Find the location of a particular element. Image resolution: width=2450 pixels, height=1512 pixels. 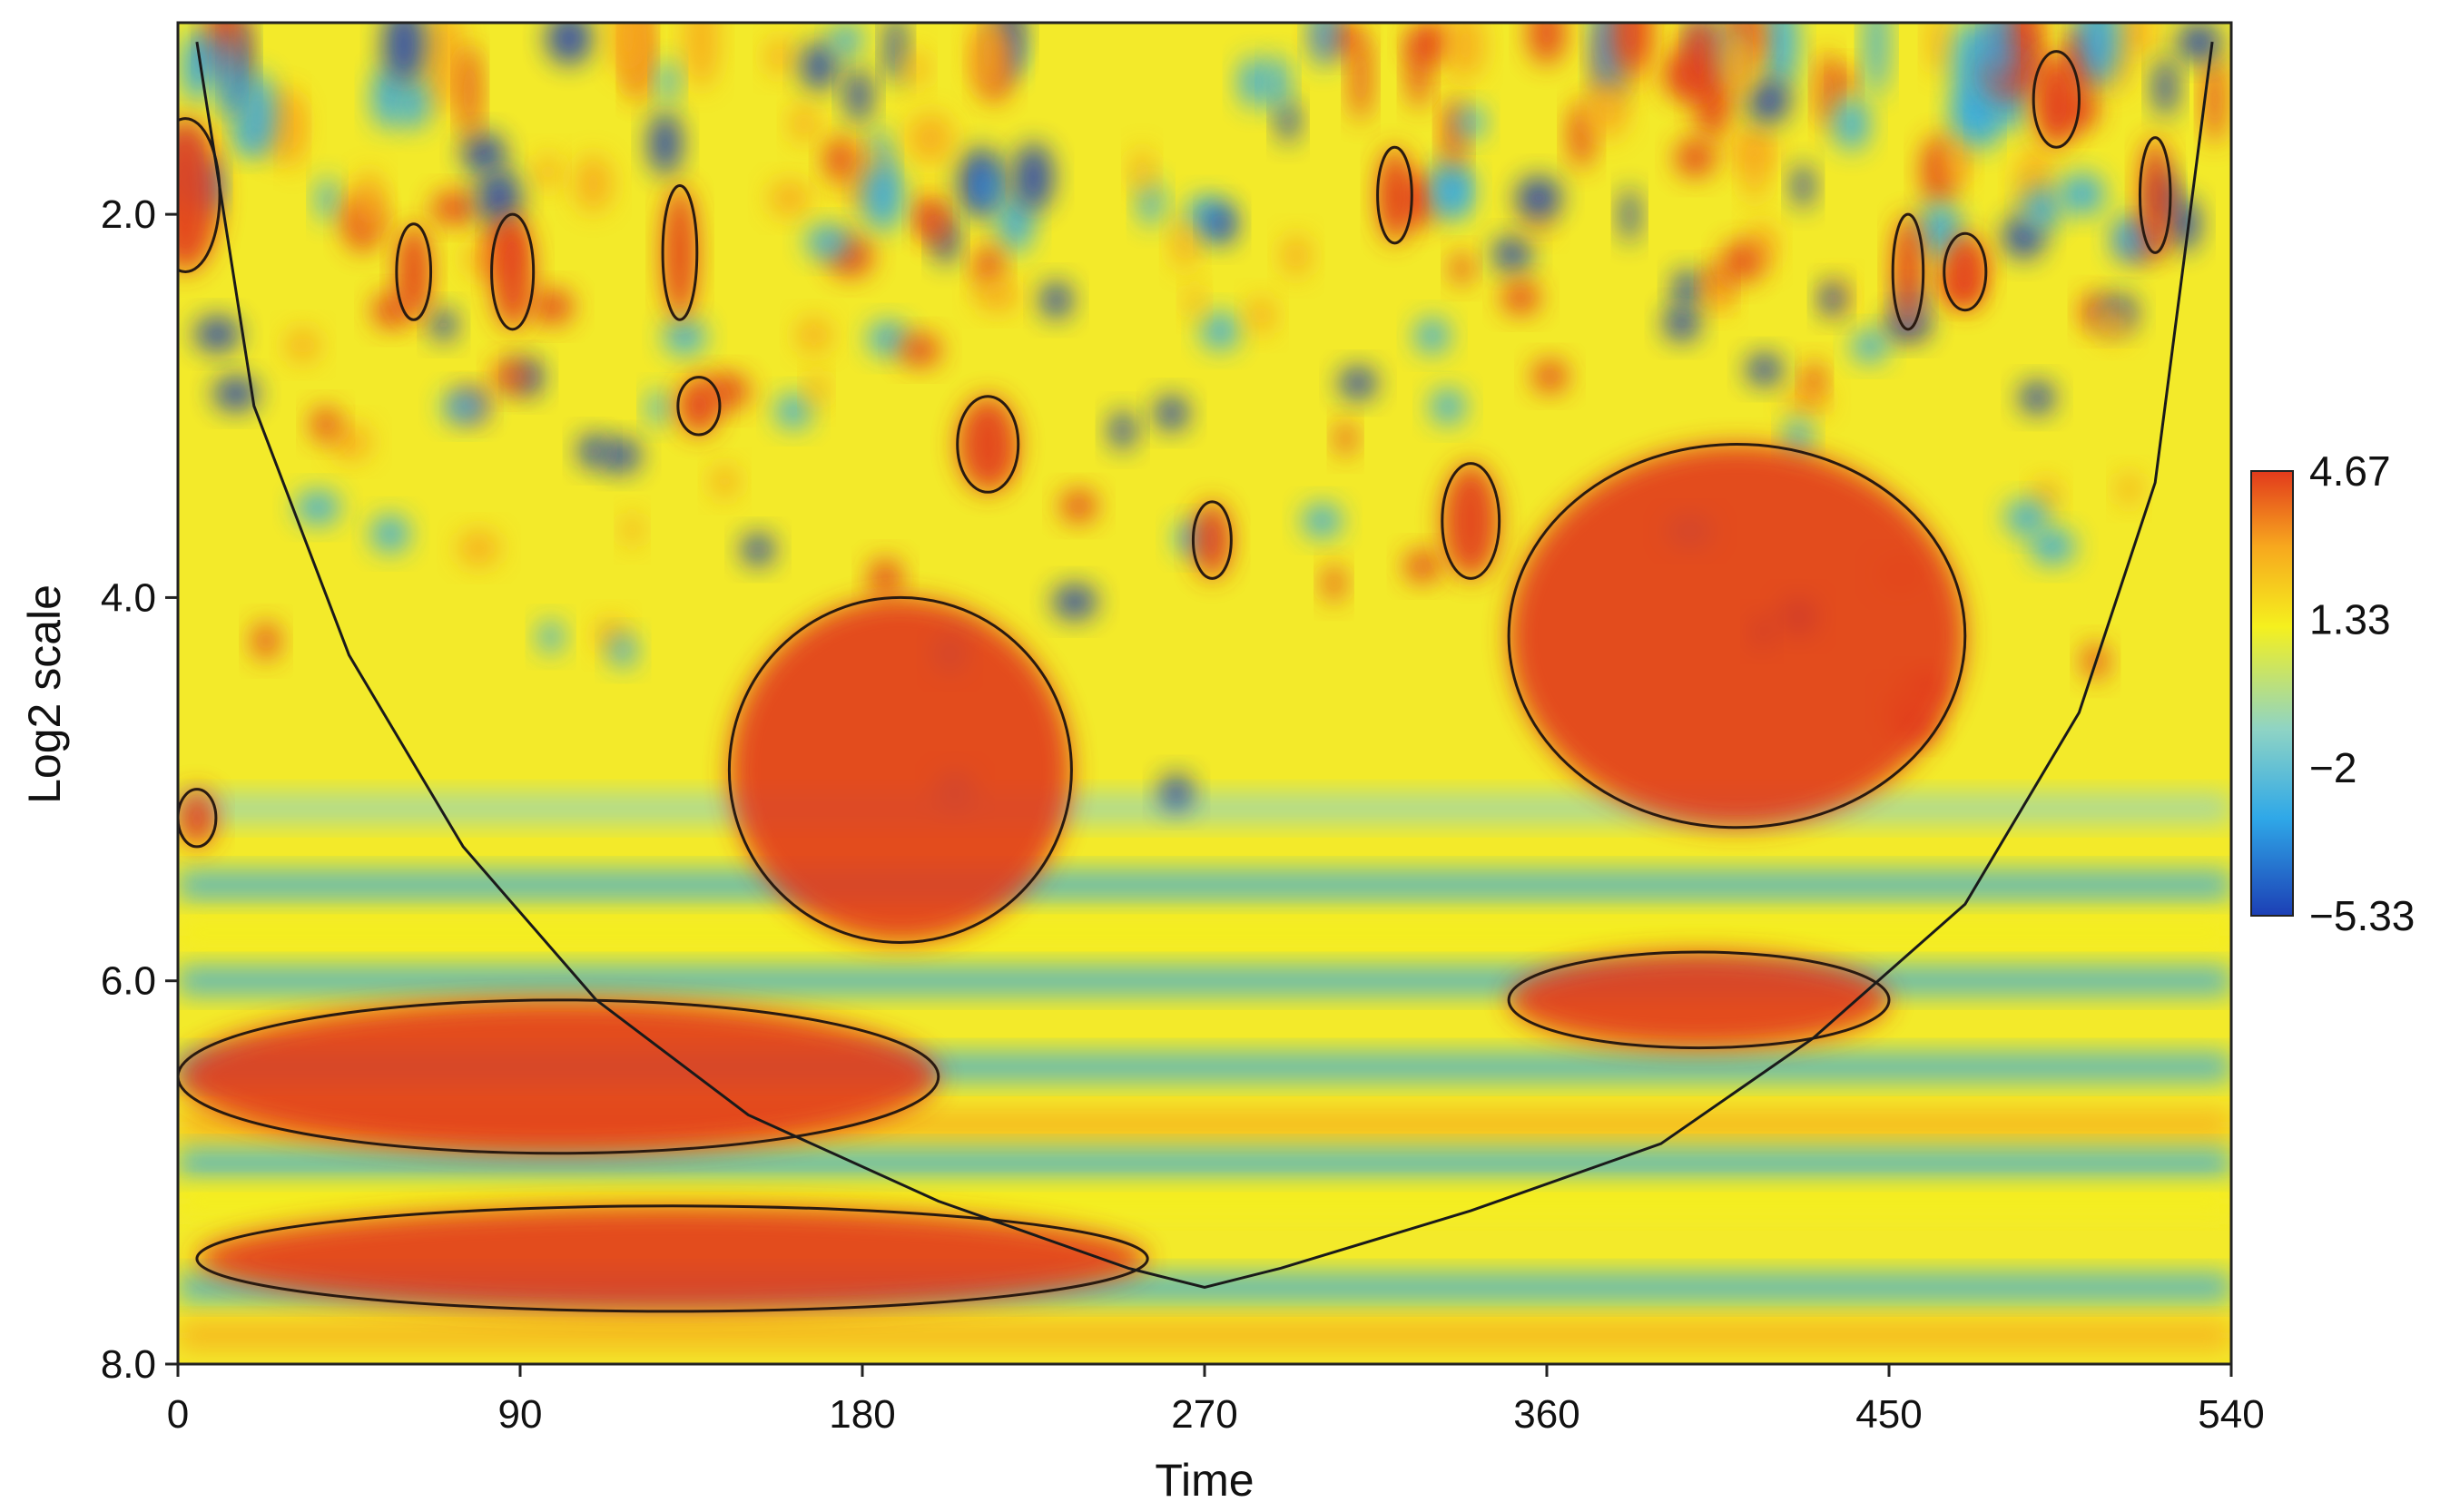

colorbar: 4.67 1.33 −2 −5.33 is located at coordinates (2333, 693).